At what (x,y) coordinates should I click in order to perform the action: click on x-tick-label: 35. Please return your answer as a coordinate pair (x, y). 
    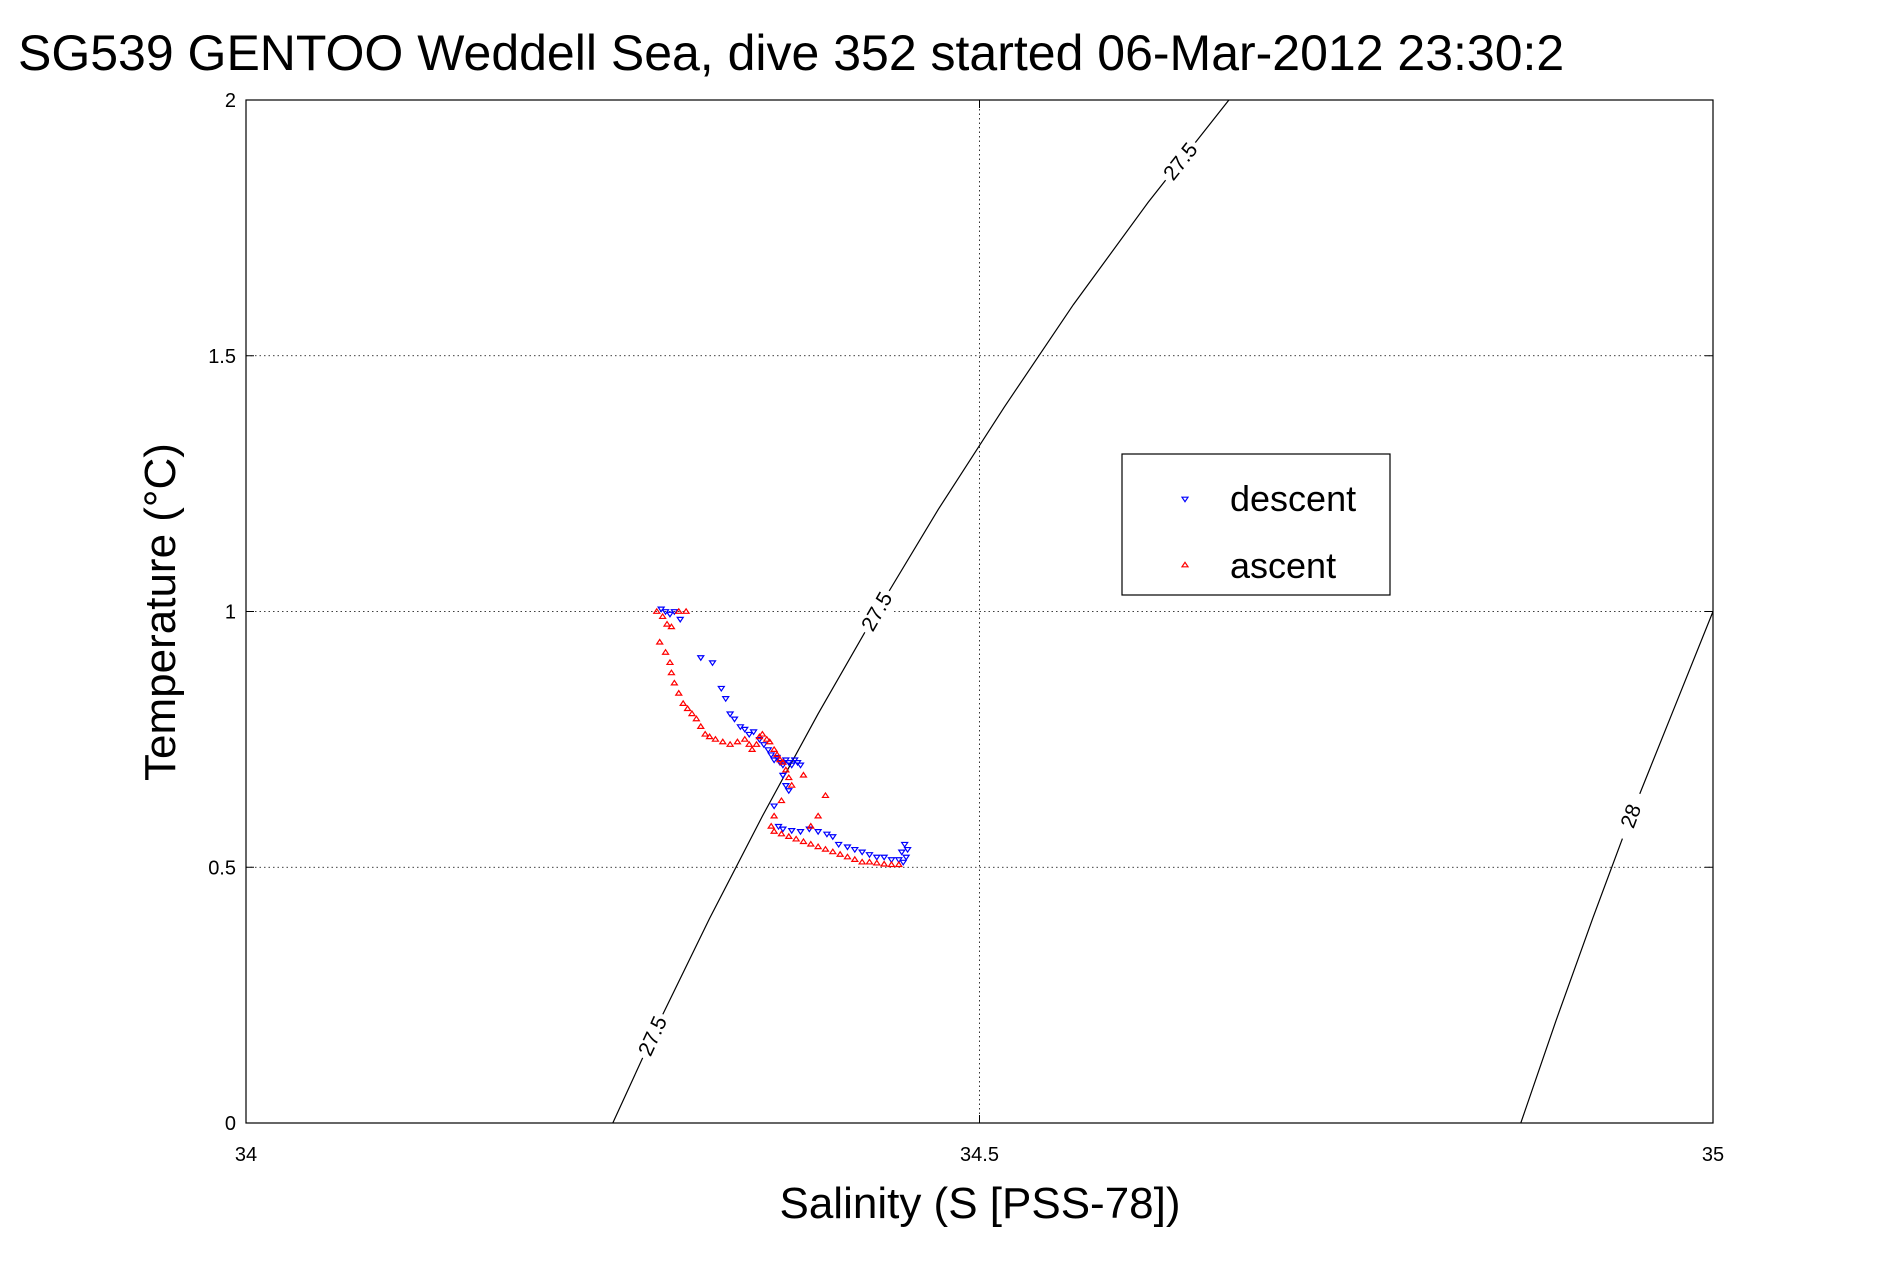
    Looking at the image, I should click on (1713, 1155).